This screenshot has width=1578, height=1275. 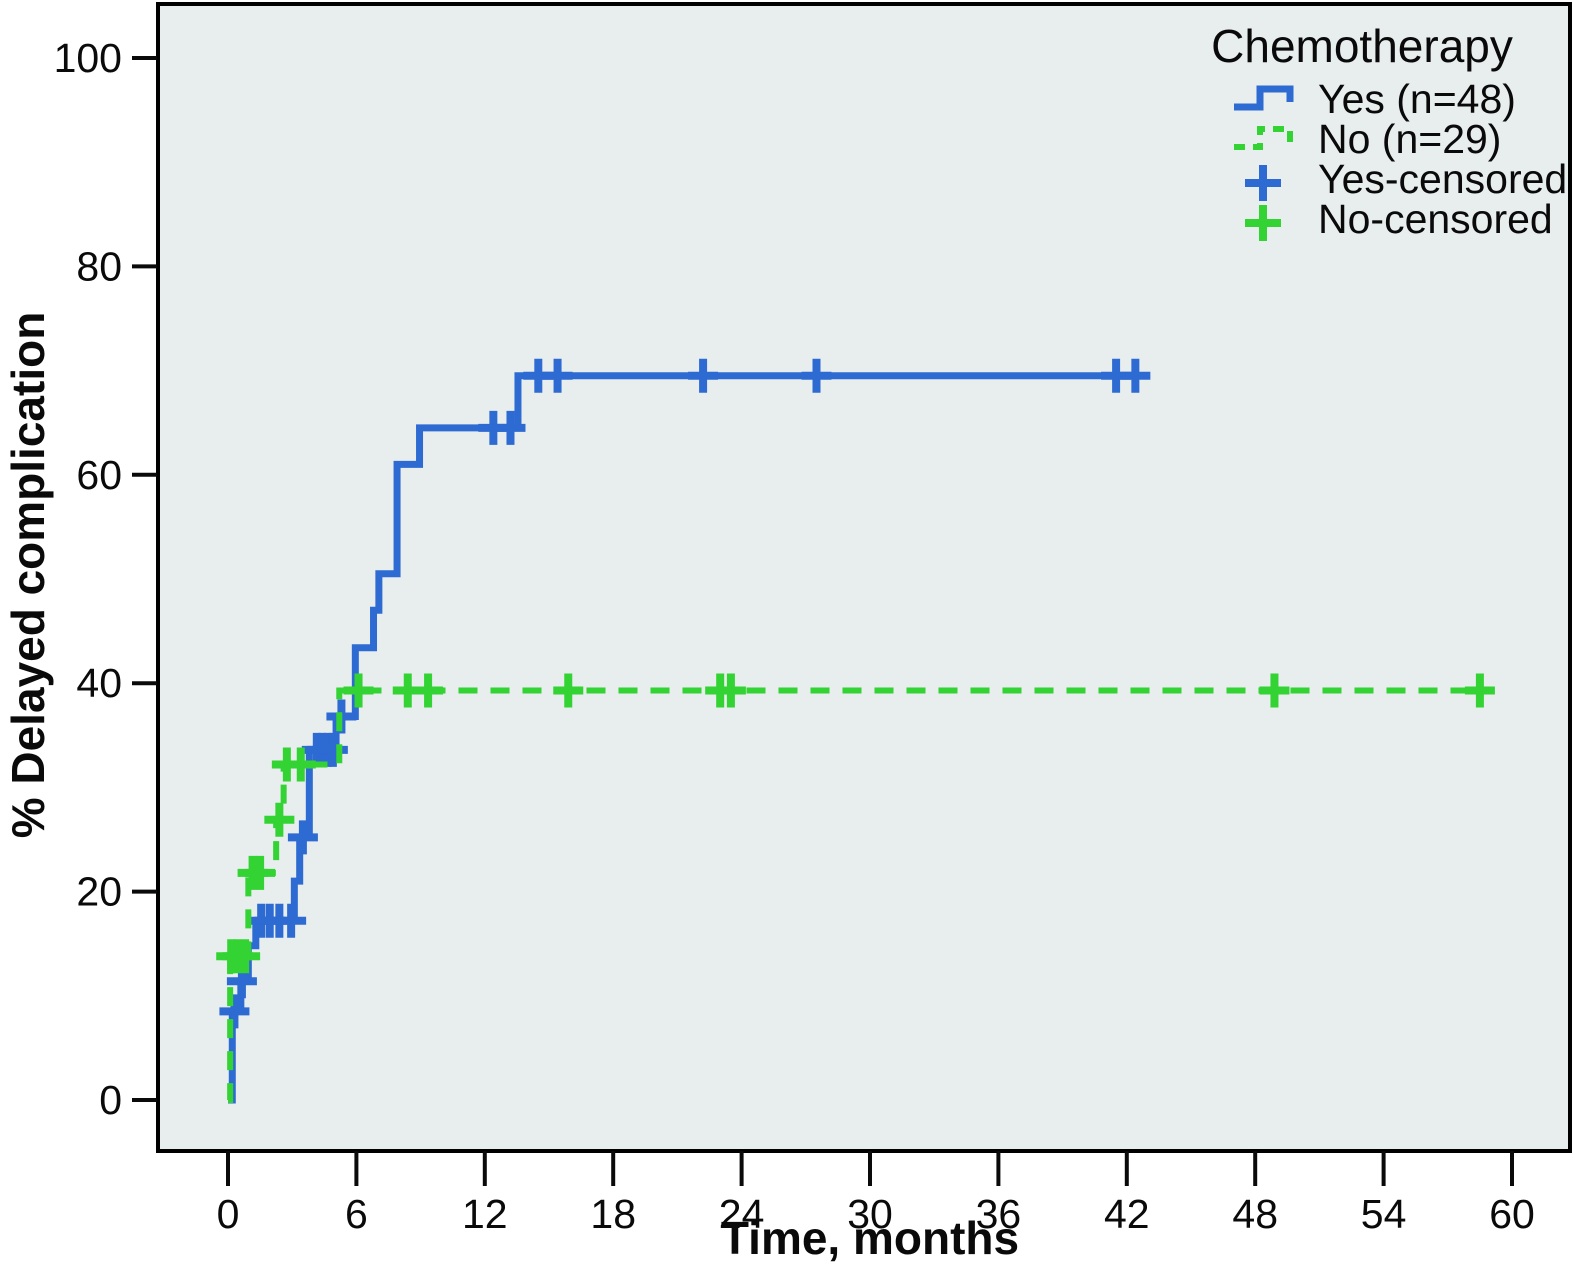 I want to click on x-tick-label: 36, so click(x=999, y=1214).